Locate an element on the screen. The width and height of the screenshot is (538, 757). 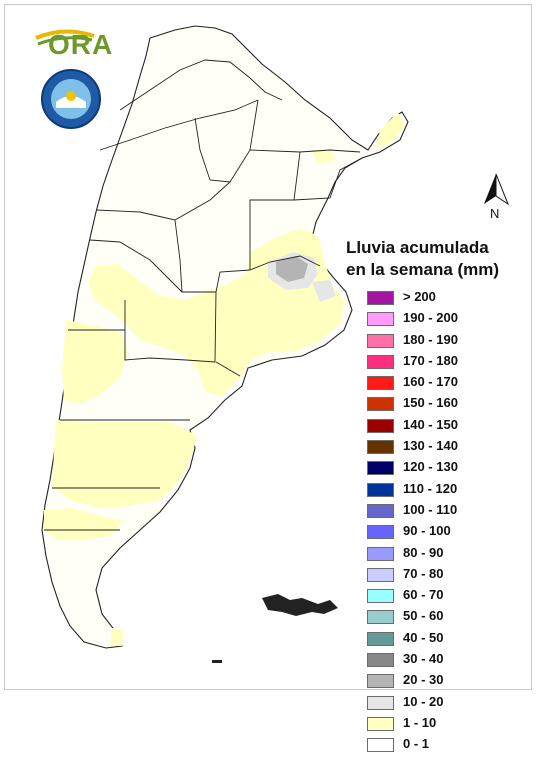
legend-label: 180 - 190 is located at coordinates (430, 339).